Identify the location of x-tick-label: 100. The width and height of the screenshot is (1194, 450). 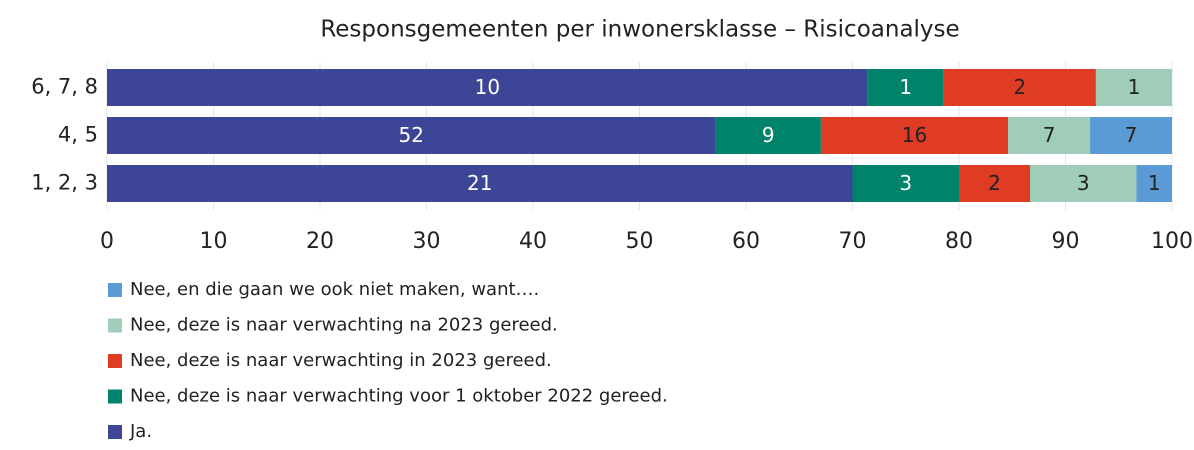
(1172, 241).